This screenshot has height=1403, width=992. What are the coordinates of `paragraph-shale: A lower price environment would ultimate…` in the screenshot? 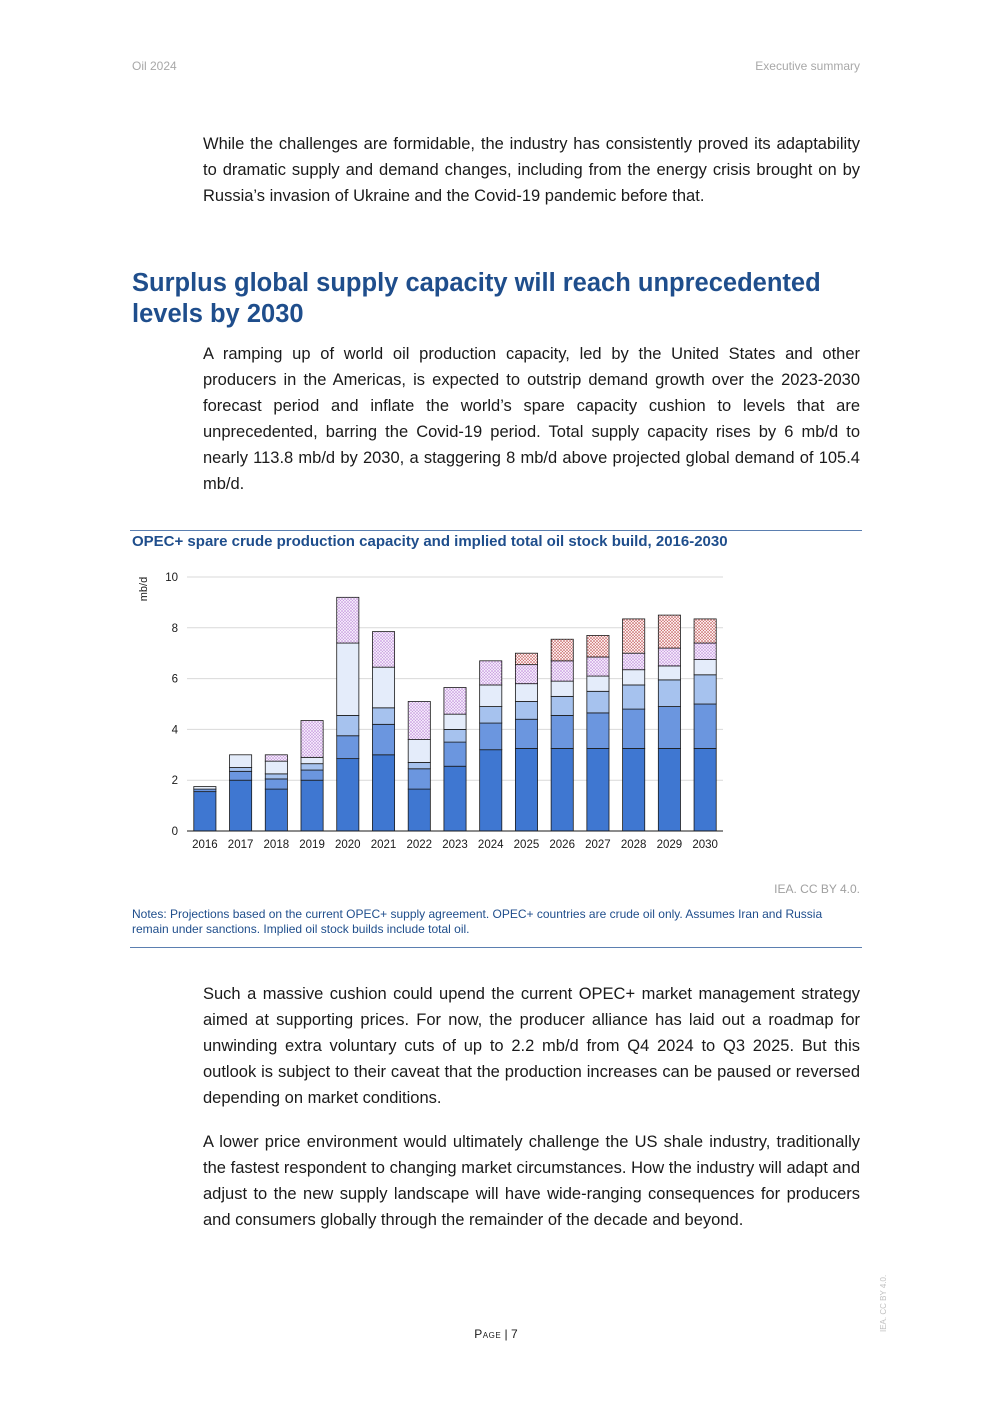 It's located at (531, 1181).